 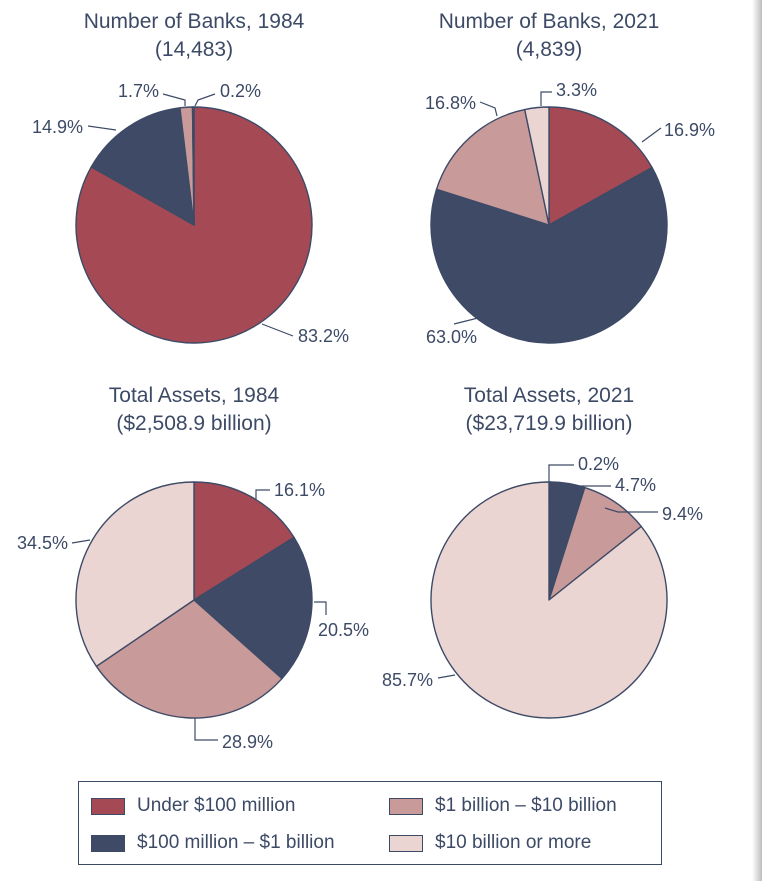 What do you see at coordinates (451, 337) in the screenshot?
I see `data-label: 63.0%` at bounding box center [451, 337].